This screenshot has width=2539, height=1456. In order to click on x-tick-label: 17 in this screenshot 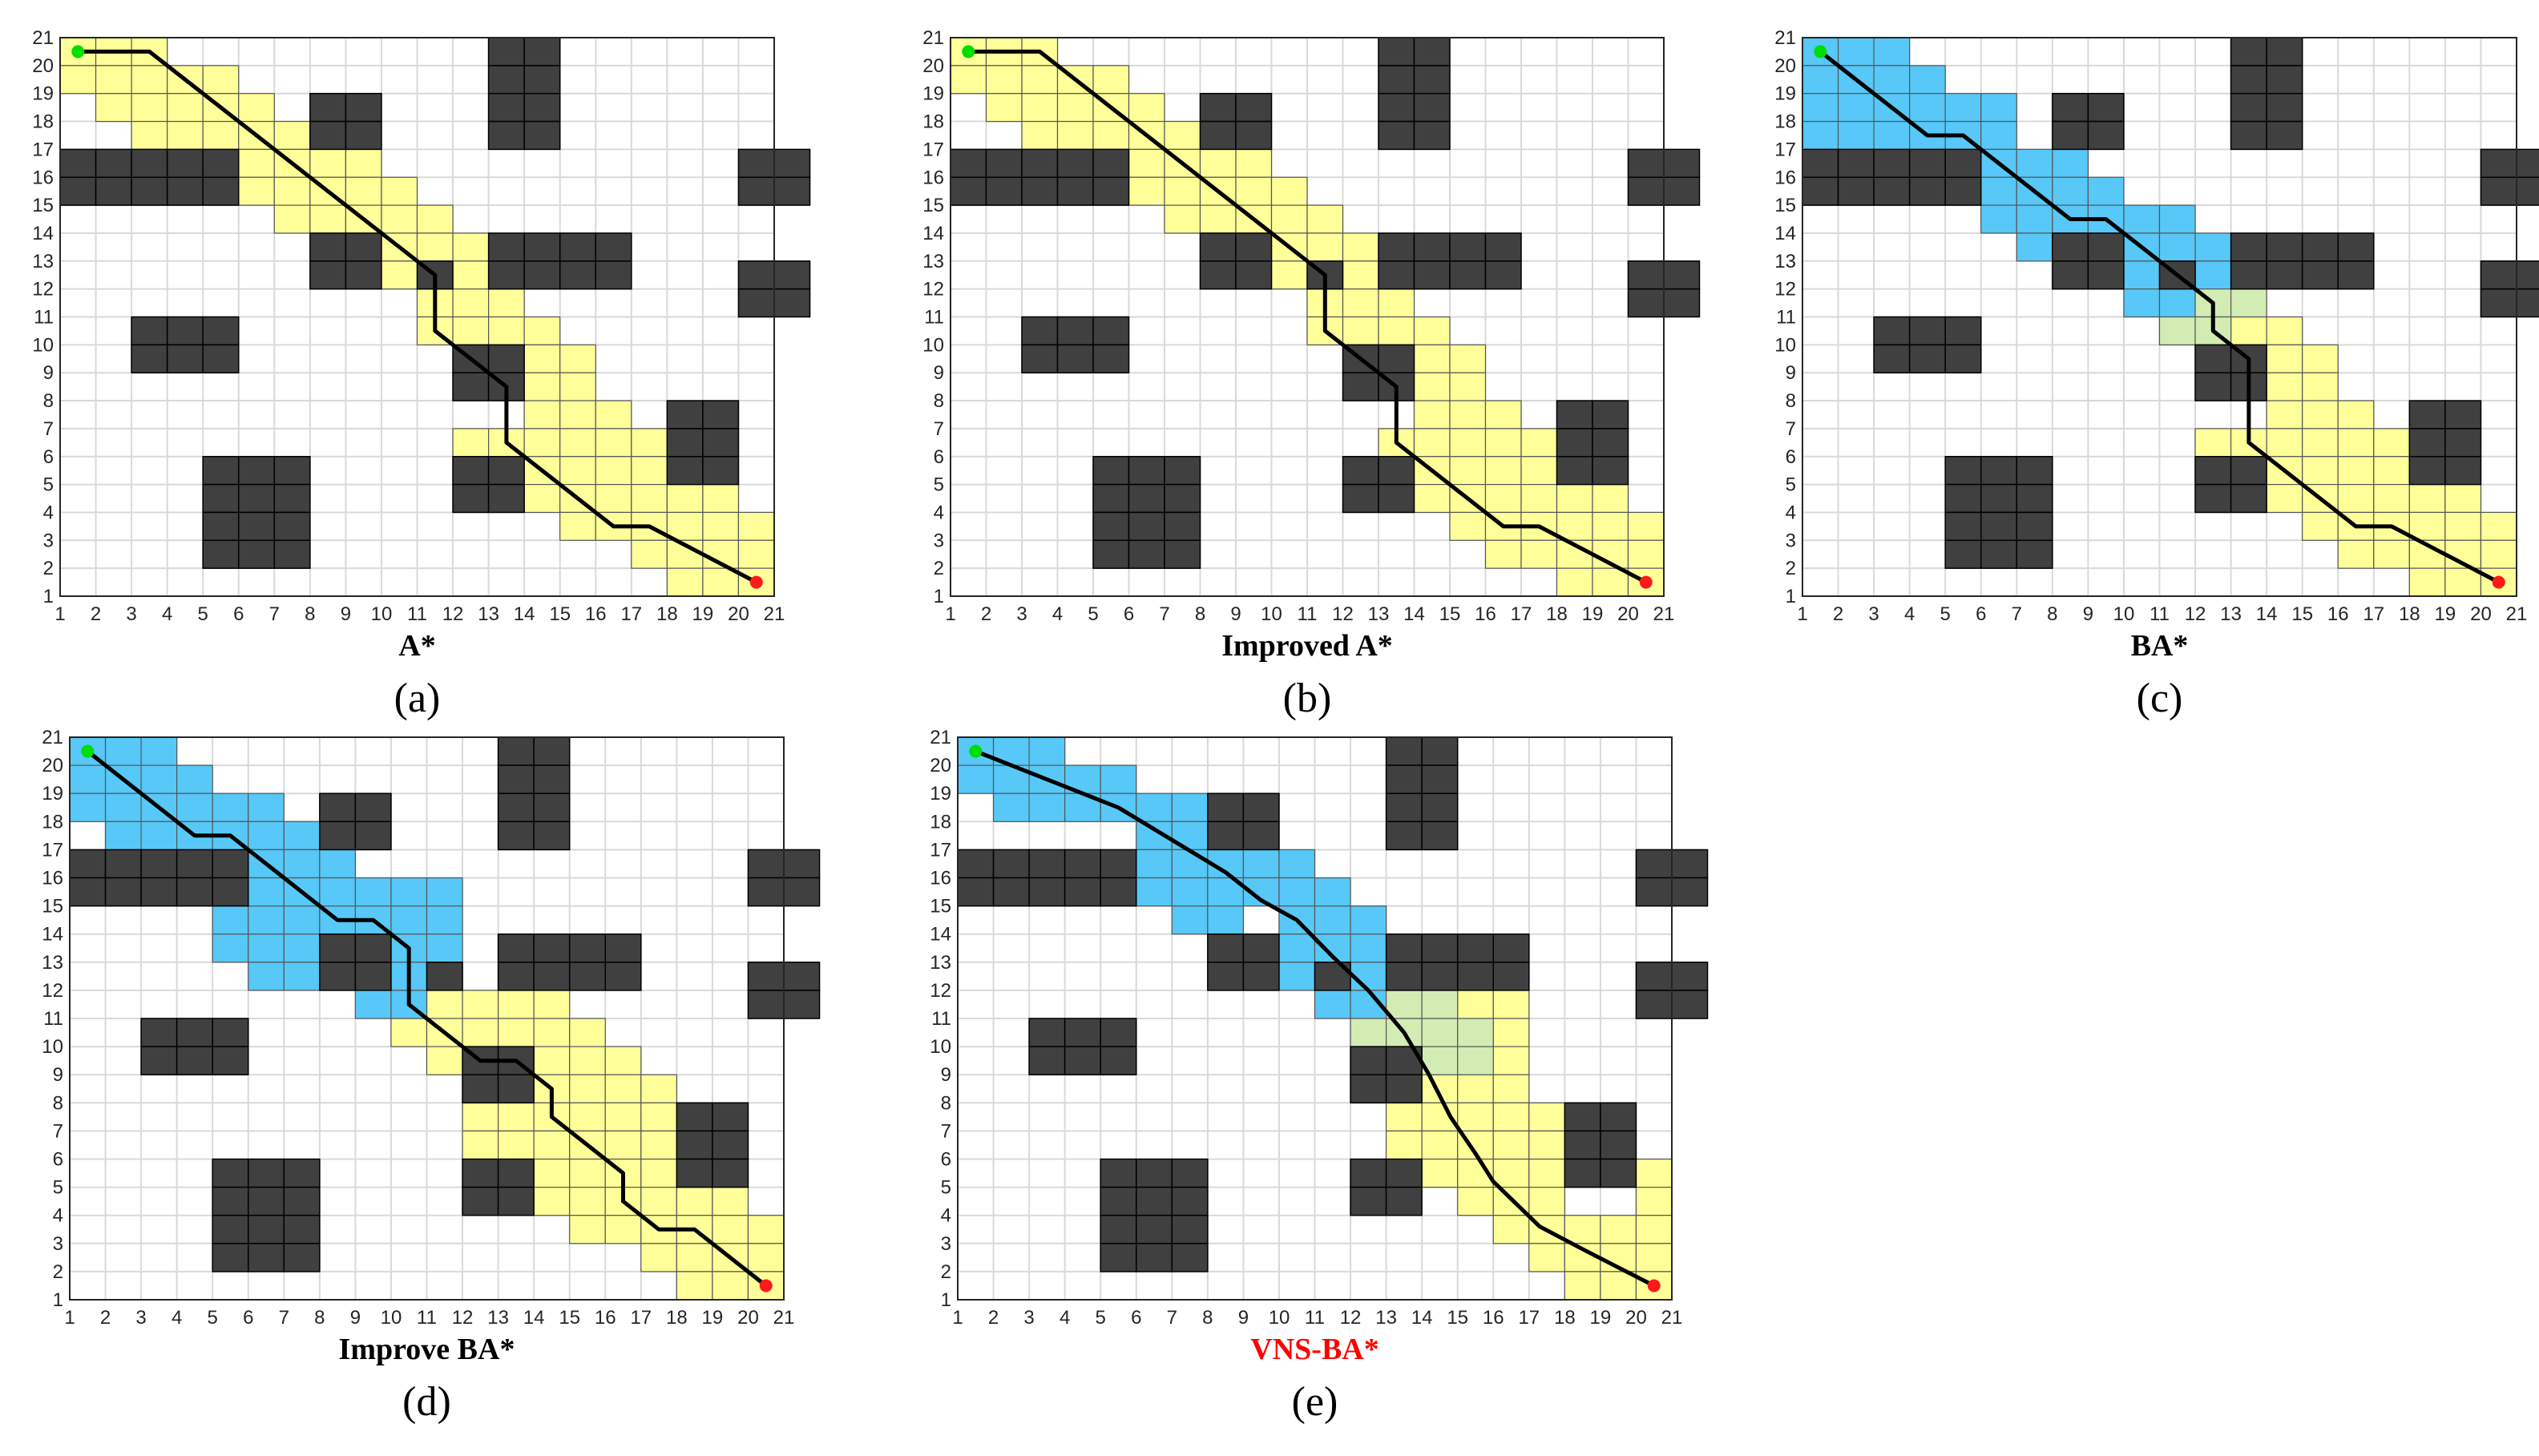, I will do `click(1529, 1318)`.